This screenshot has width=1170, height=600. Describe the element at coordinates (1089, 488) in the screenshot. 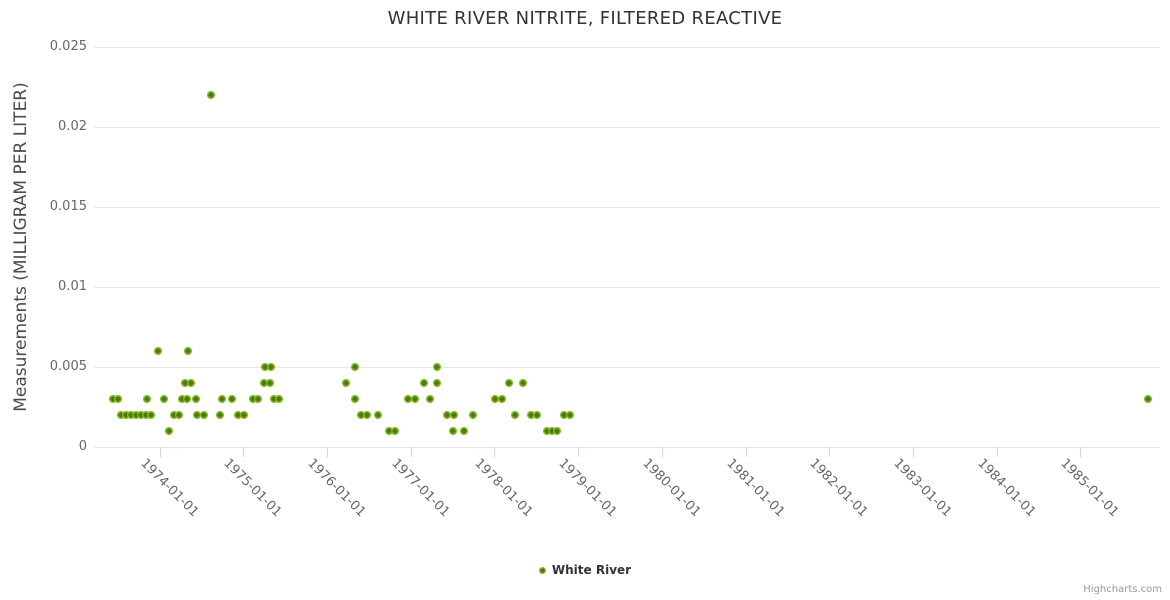

I see `x-axis-tick-label: 1985-01-01` at that location.